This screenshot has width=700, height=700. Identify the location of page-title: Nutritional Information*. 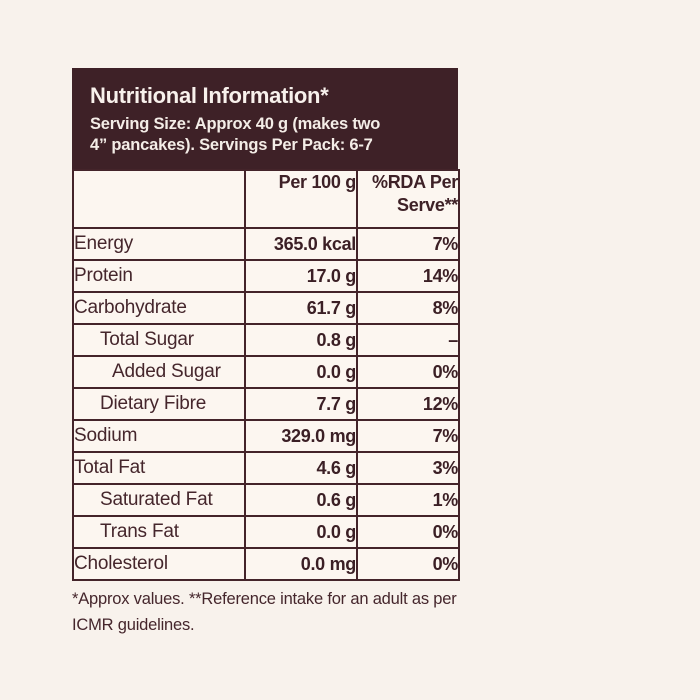
(209, 95).